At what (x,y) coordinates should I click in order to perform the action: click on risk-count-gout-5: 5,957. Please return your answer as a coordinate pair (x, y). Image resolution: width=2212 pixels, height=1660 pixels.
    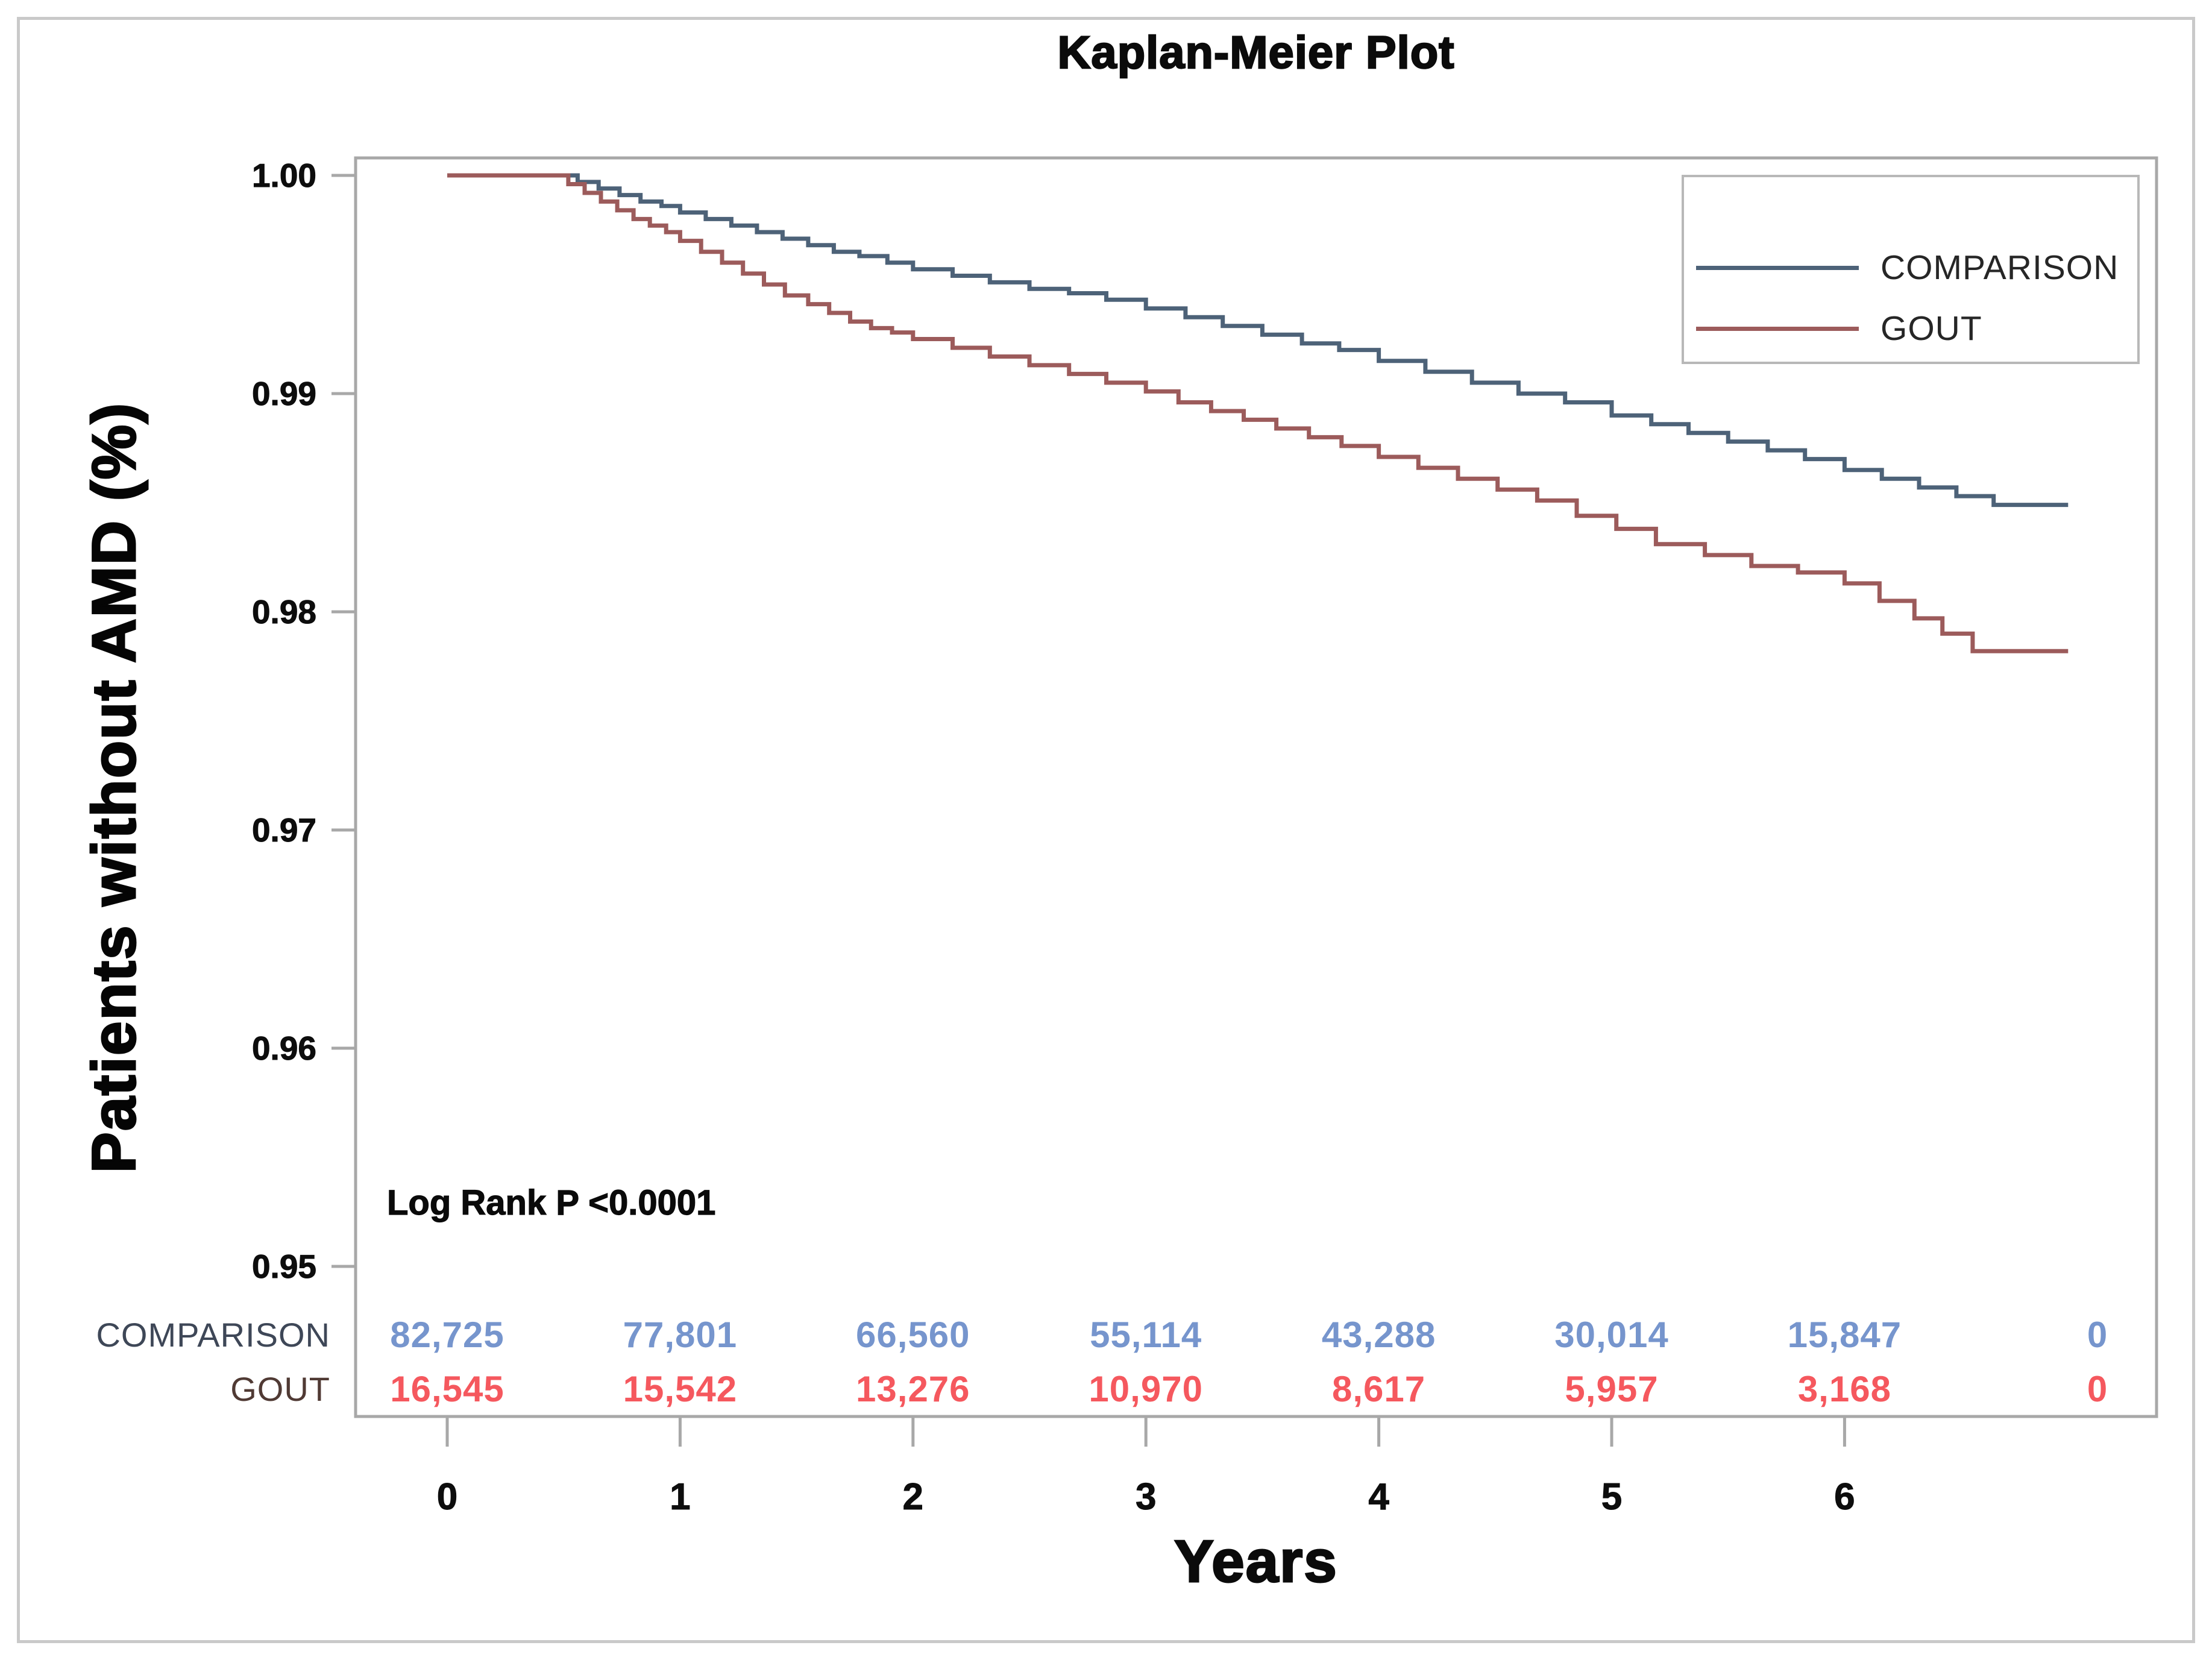
    Looking at the image, I should click on (1612, 1389).